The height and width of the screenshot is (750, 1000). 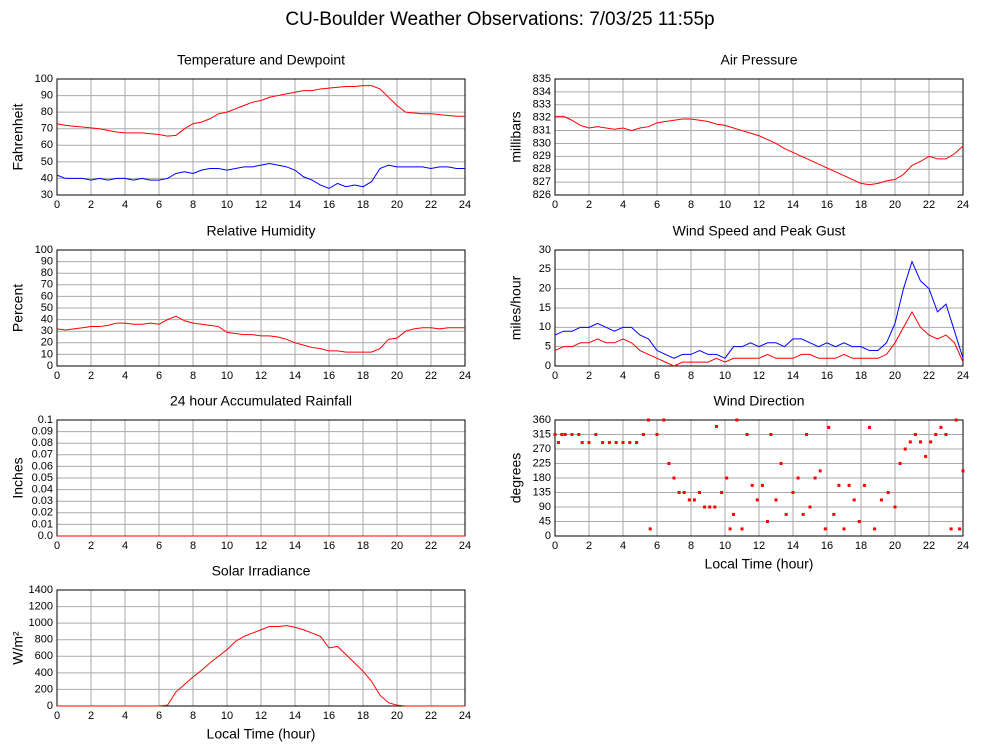 What do you see at coordinates (542, 92) in the screenshot?
I see `y-tick-label: 834` at bounding box center [542, 92].